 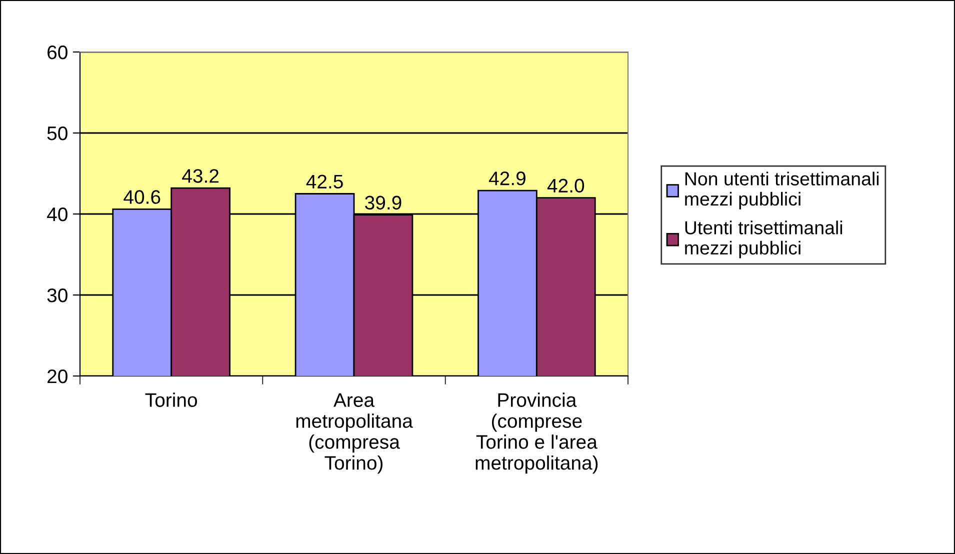 I want to click on x-tick-label: Provincia (comprese Torino e l'area metropolitana), so click(x=537, y=433).